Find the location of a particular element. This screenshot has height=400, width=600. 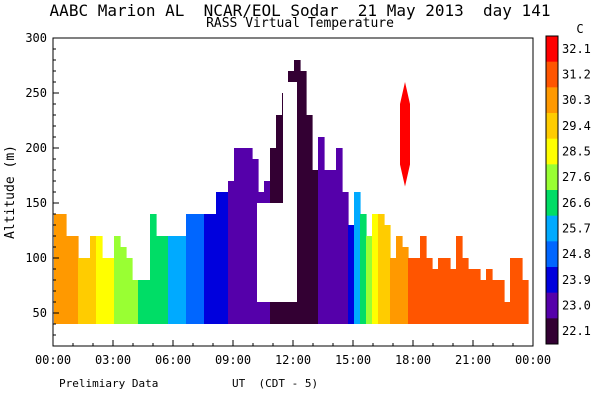

x-tick-label: 21:00 is located at coordinates (473, 360).